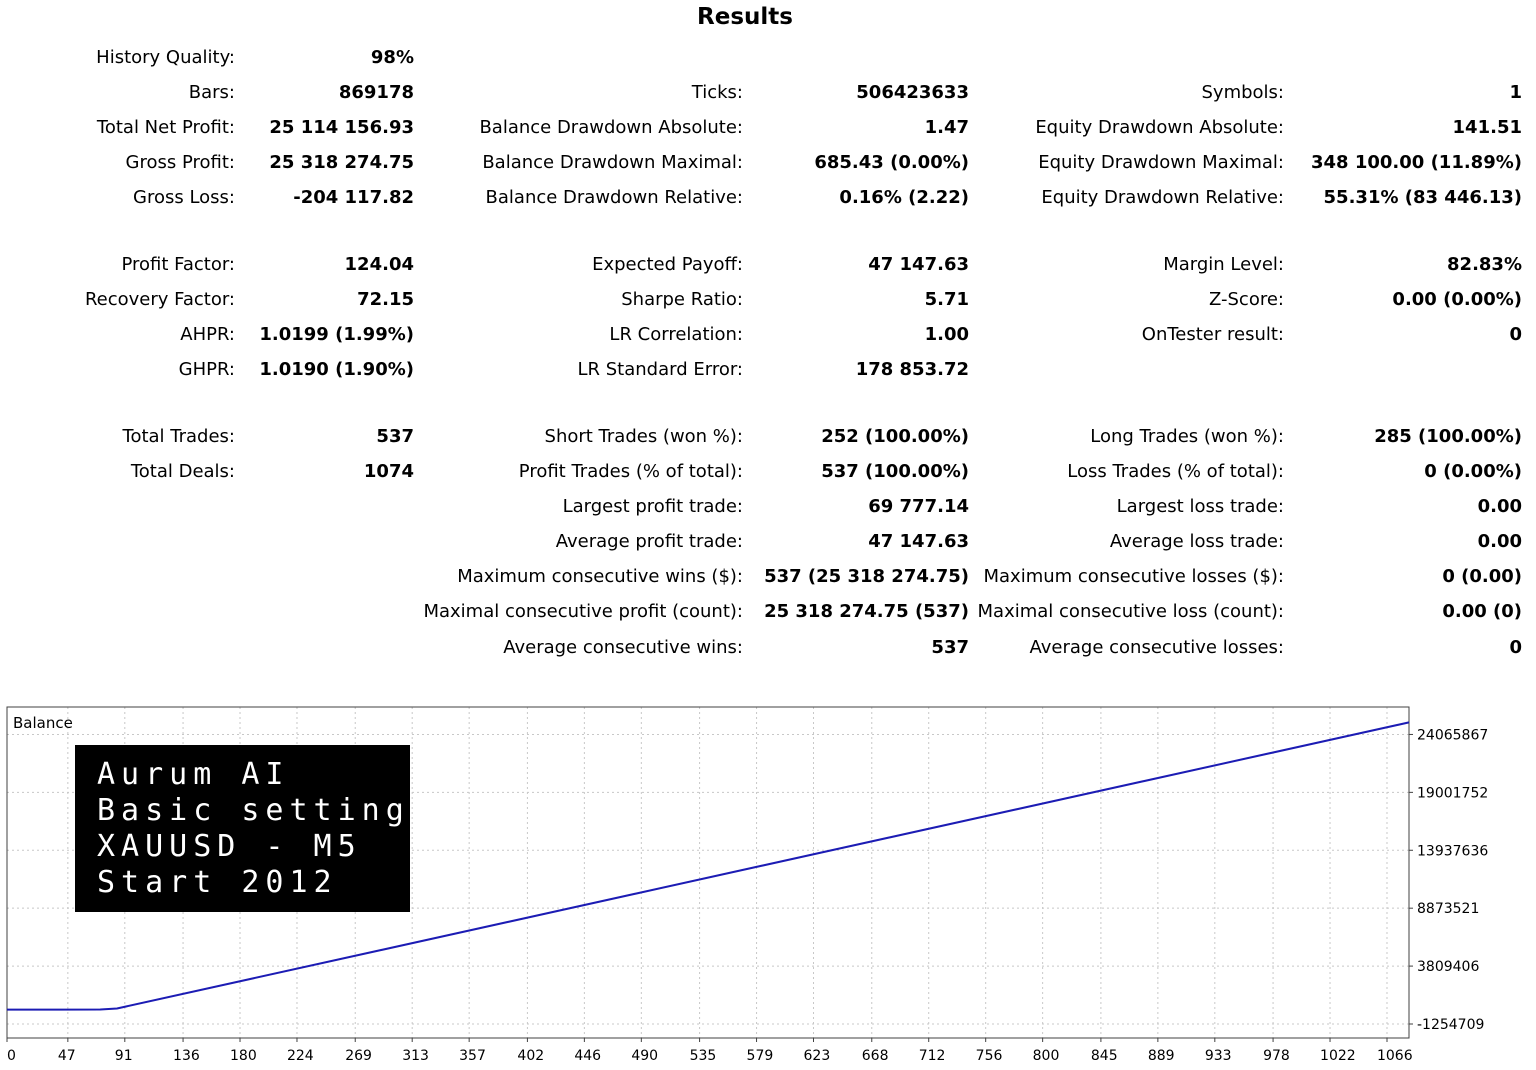 Image resolution: width=1536 pixels, height=1070 pixels. Describe the element at coordinates (817, 1056) in the screenshot. I see `x-tick-label: 623` at that location.